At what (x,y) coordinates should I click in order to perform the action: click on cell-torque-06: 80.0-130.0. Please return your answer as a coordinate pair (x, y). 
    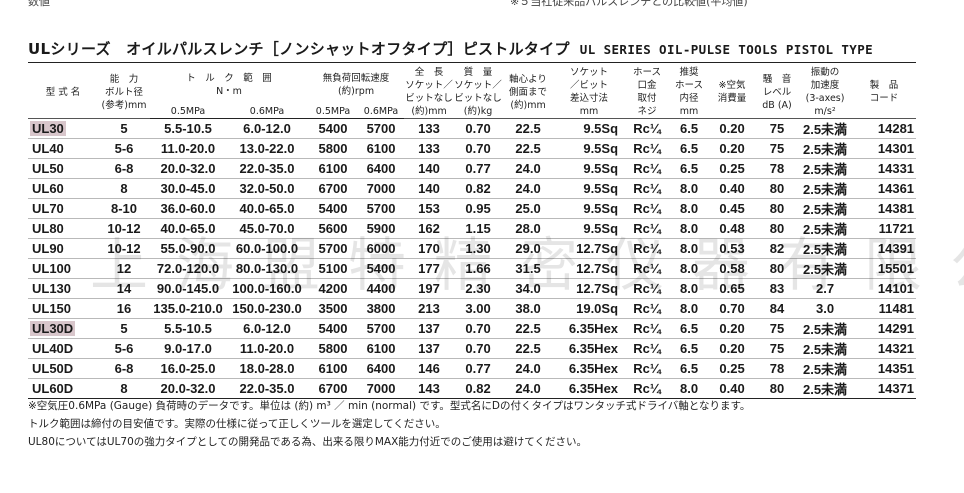
    Looking at the image, I should click on (267, 268).